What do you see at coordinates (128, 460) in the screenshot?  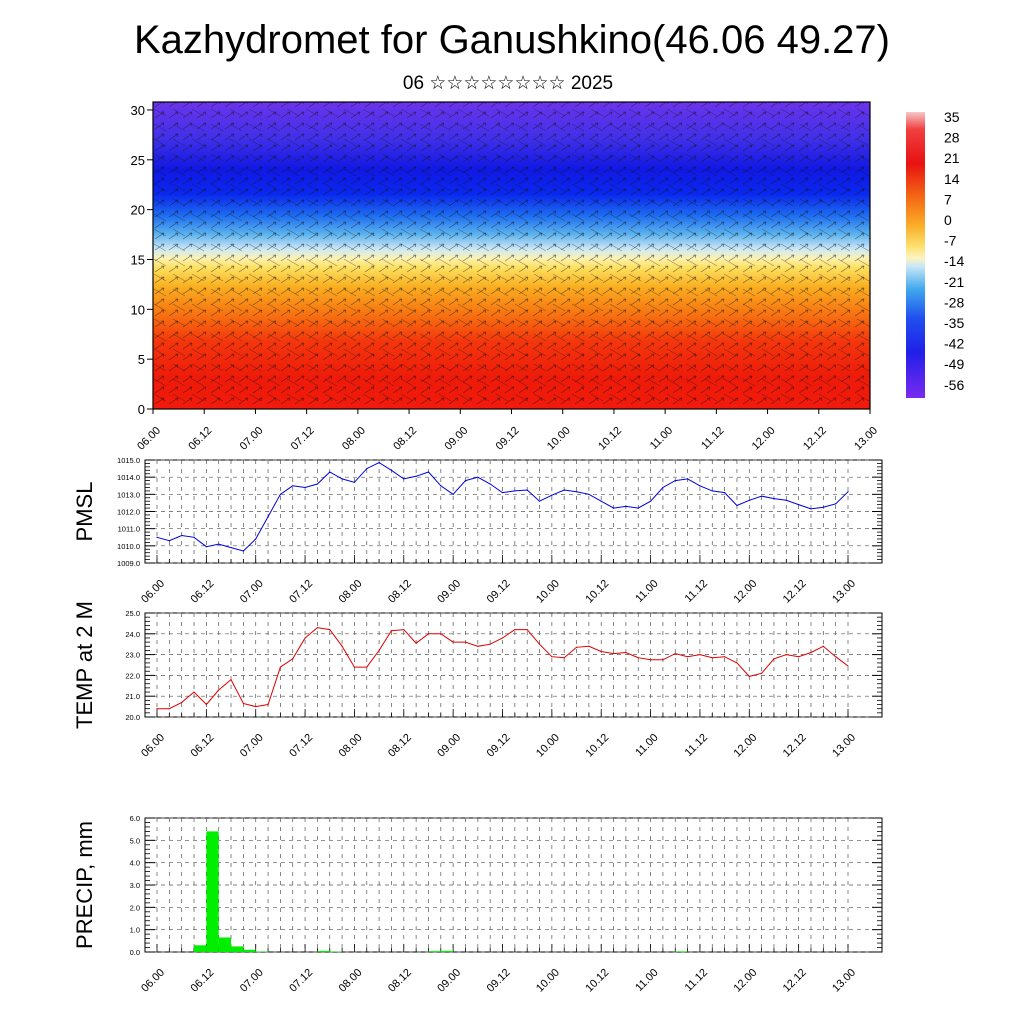 I see `y-tick-label: 1015.0` at bounding box center [128, 460].